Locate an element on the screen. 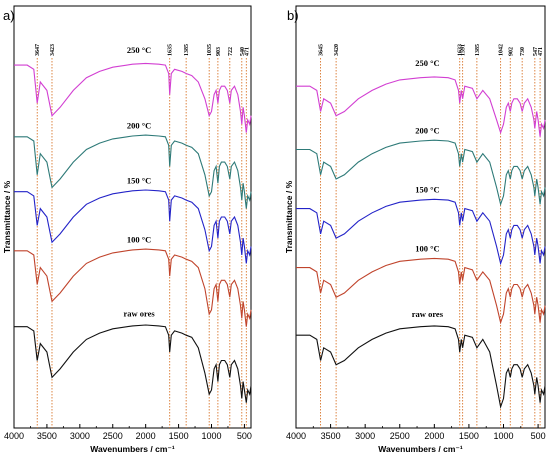 Image resolution: width=550 pixels, height=459 pixels. peak-label: 1591 is located at coordinates (464, 50).